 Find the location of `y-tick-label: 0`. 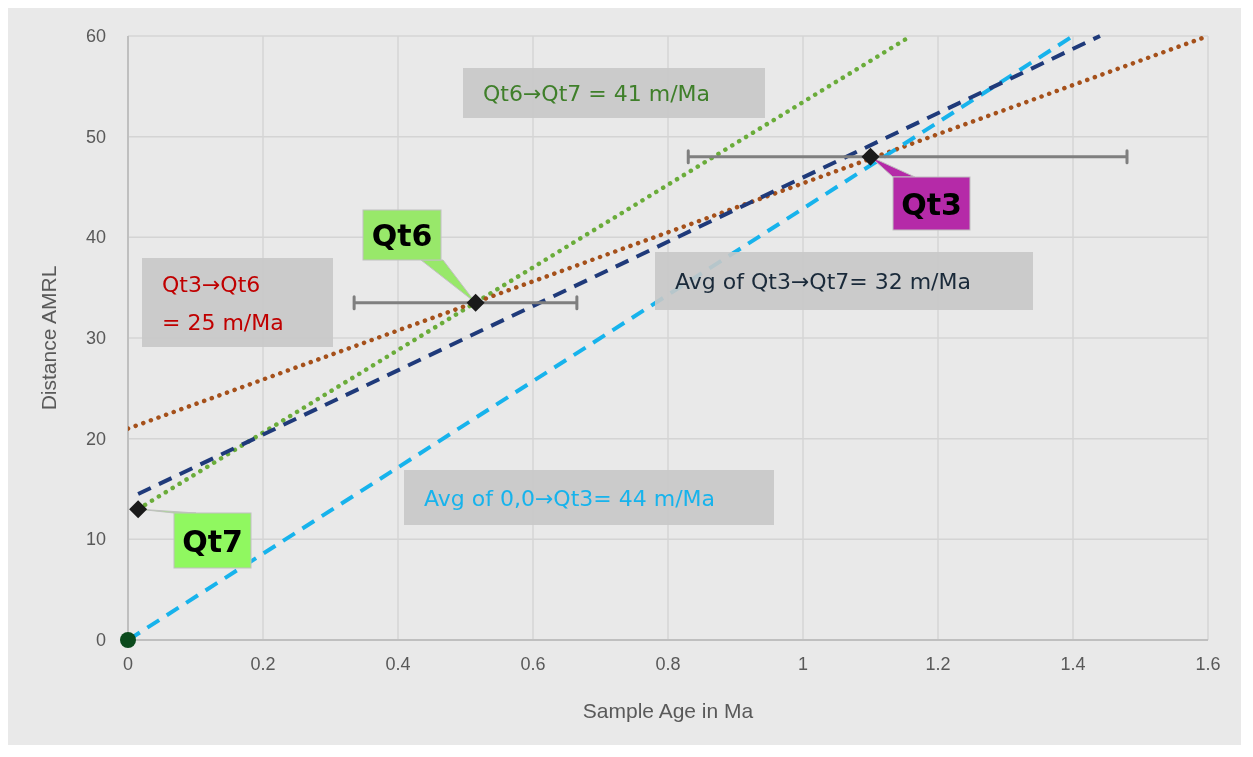

y-tick-label: 0 is located at coordinates (100, 640).